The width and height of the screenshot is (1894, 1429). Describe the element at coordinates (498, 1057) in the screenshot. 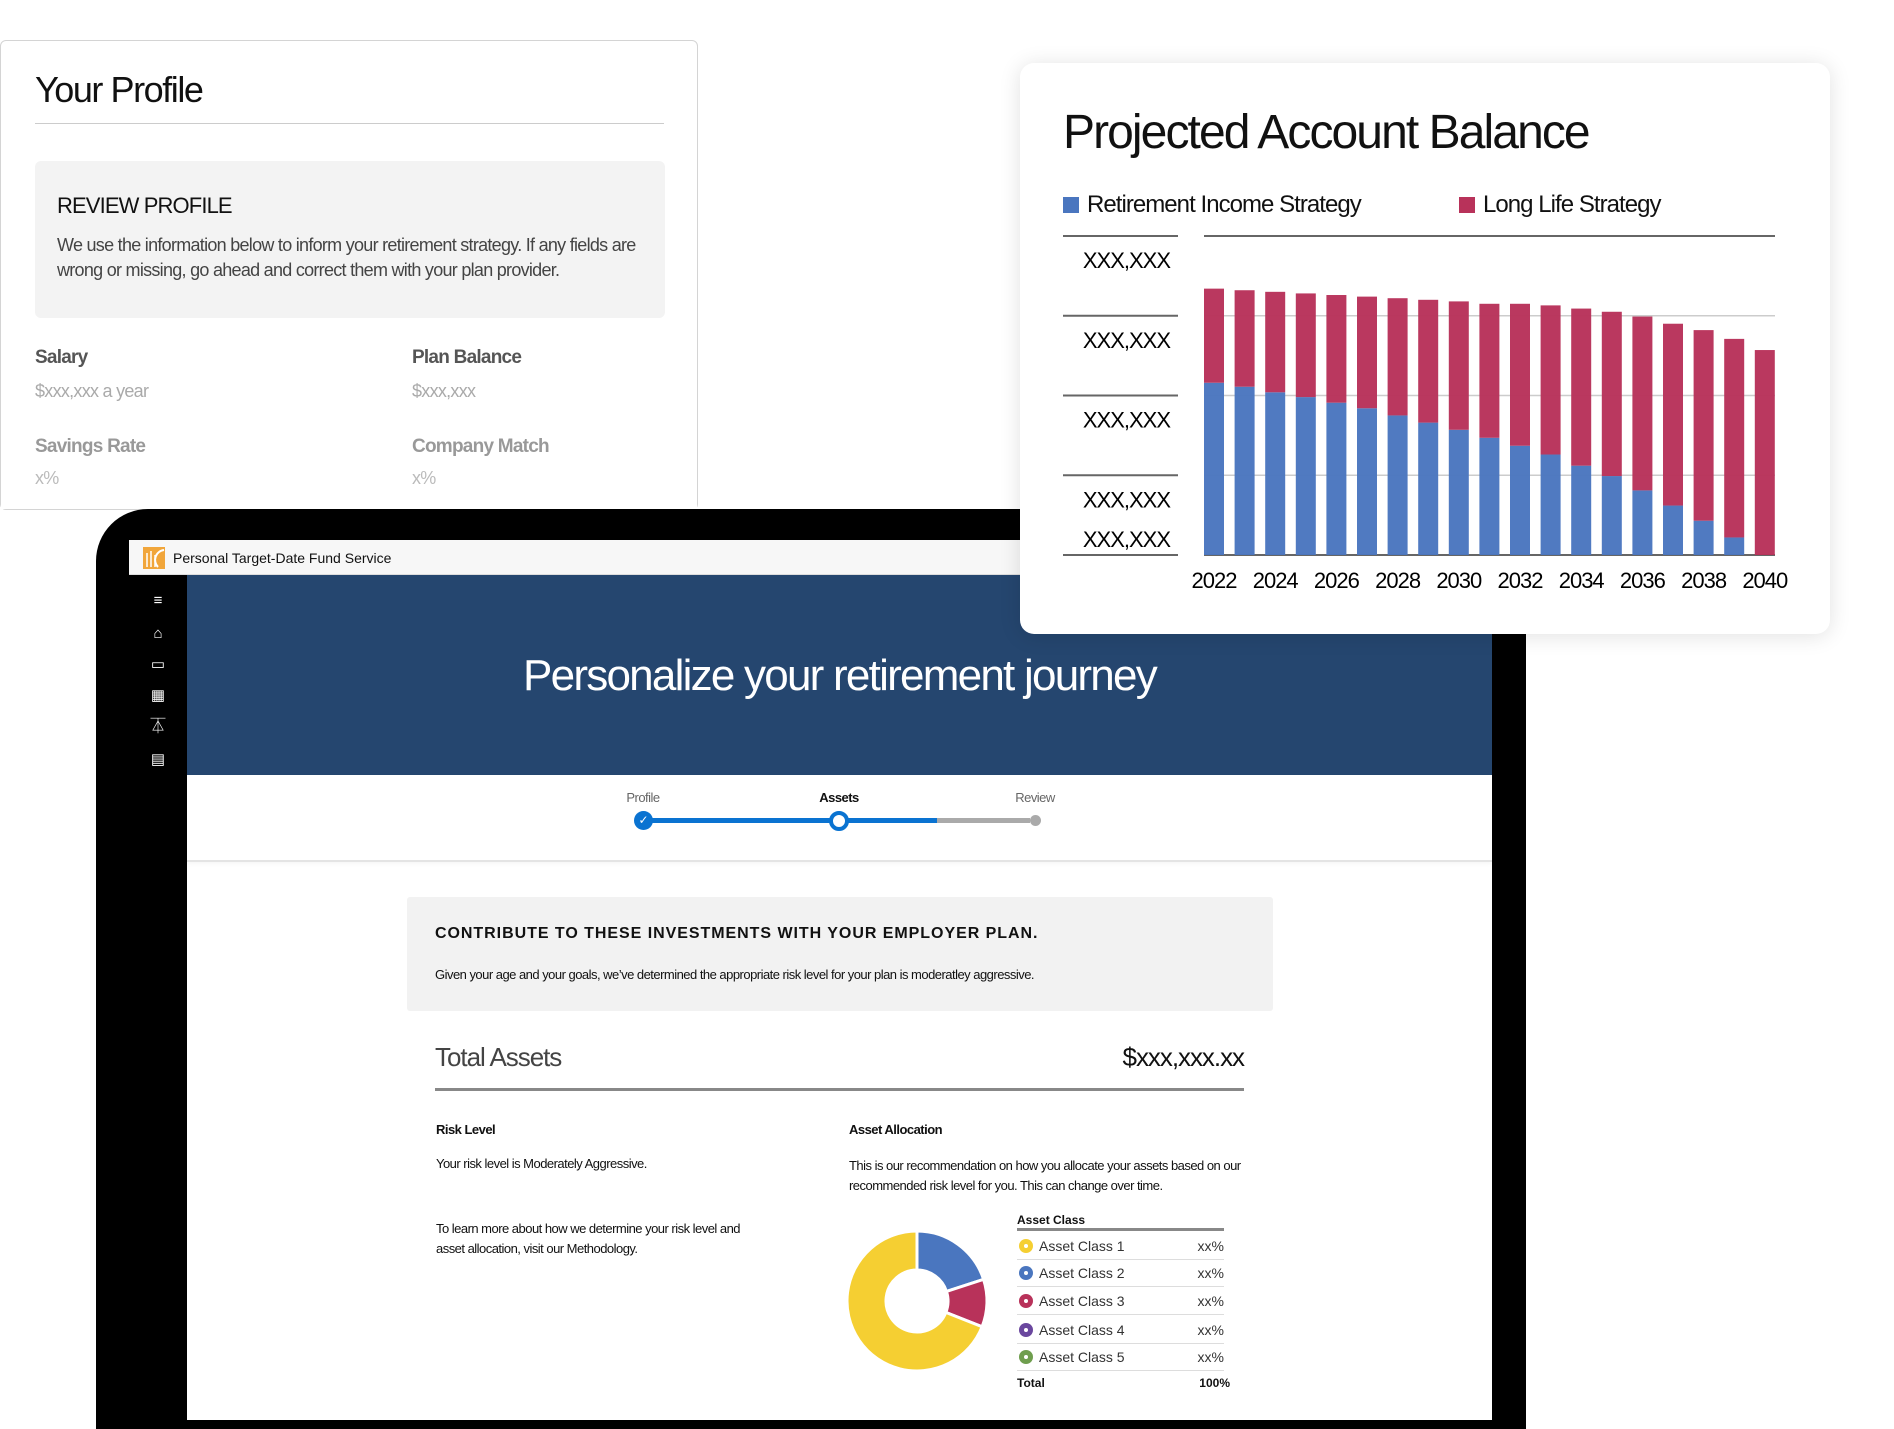

I see `total-assets-label: Total Assets` at that location.